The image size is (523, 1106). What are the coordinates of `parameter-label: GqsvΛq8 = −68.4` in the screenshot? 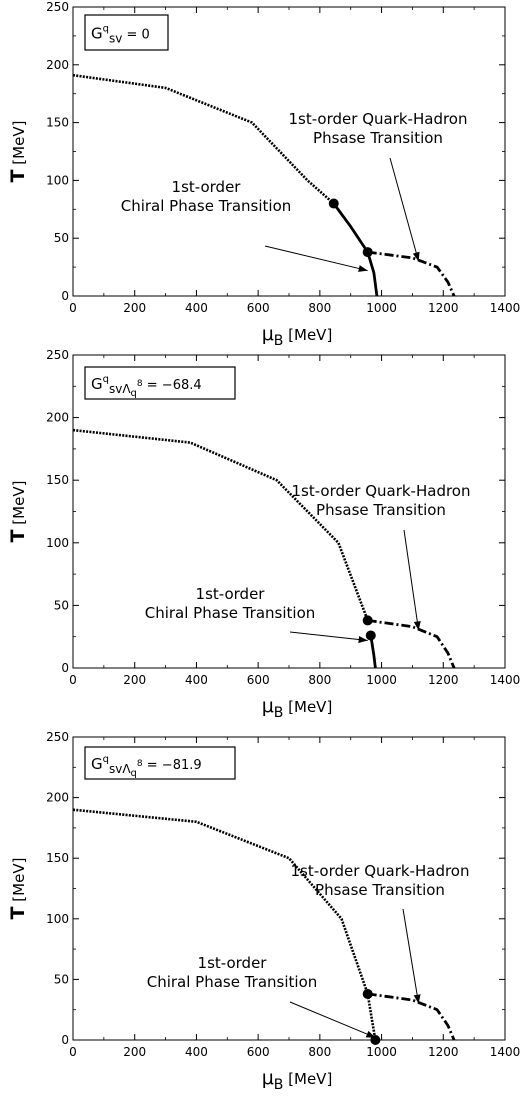 It's located at (146, 386).